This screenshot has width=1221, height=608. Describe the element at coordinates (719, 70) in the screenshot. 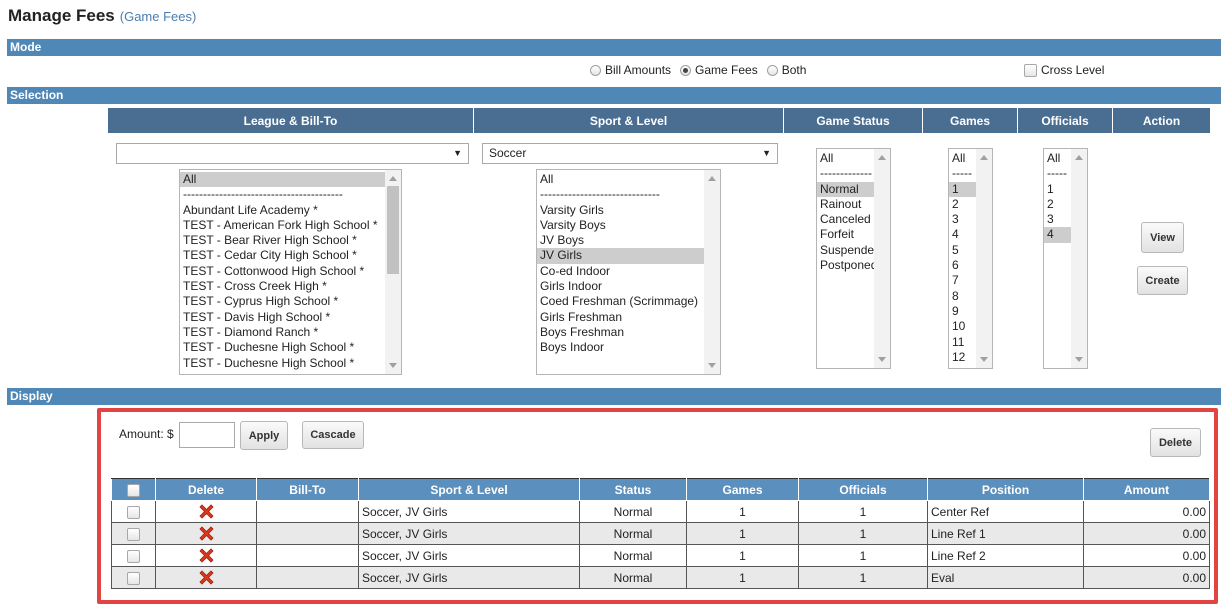

I see `mode-option: Game Fees` at that location.